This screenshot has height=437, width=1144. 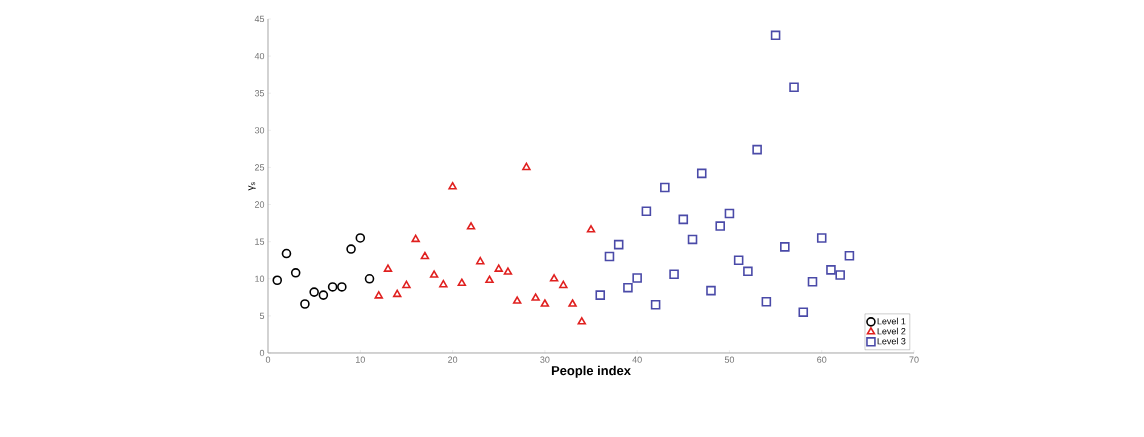 I want to click on x-tick-label: 10, so click(x=360, y=359).